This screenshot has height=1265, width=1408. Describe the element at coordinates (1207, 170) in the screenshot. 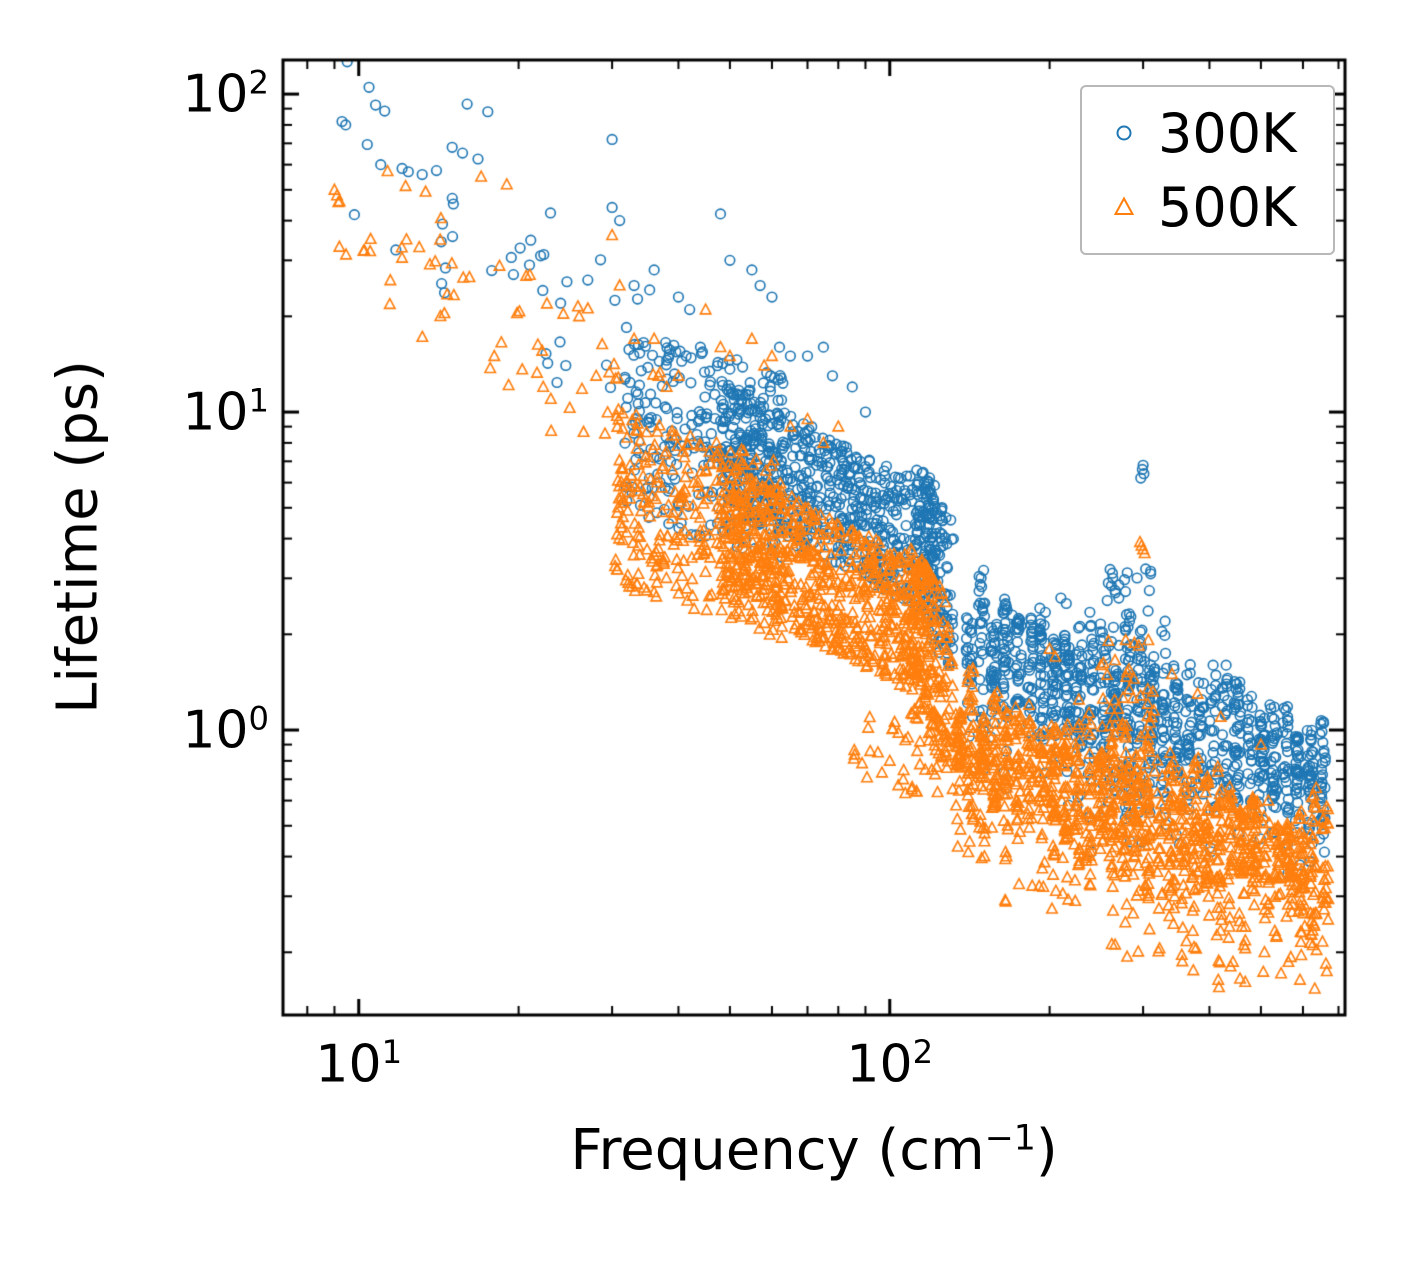

I see `legend: 300K 500K` at that location.